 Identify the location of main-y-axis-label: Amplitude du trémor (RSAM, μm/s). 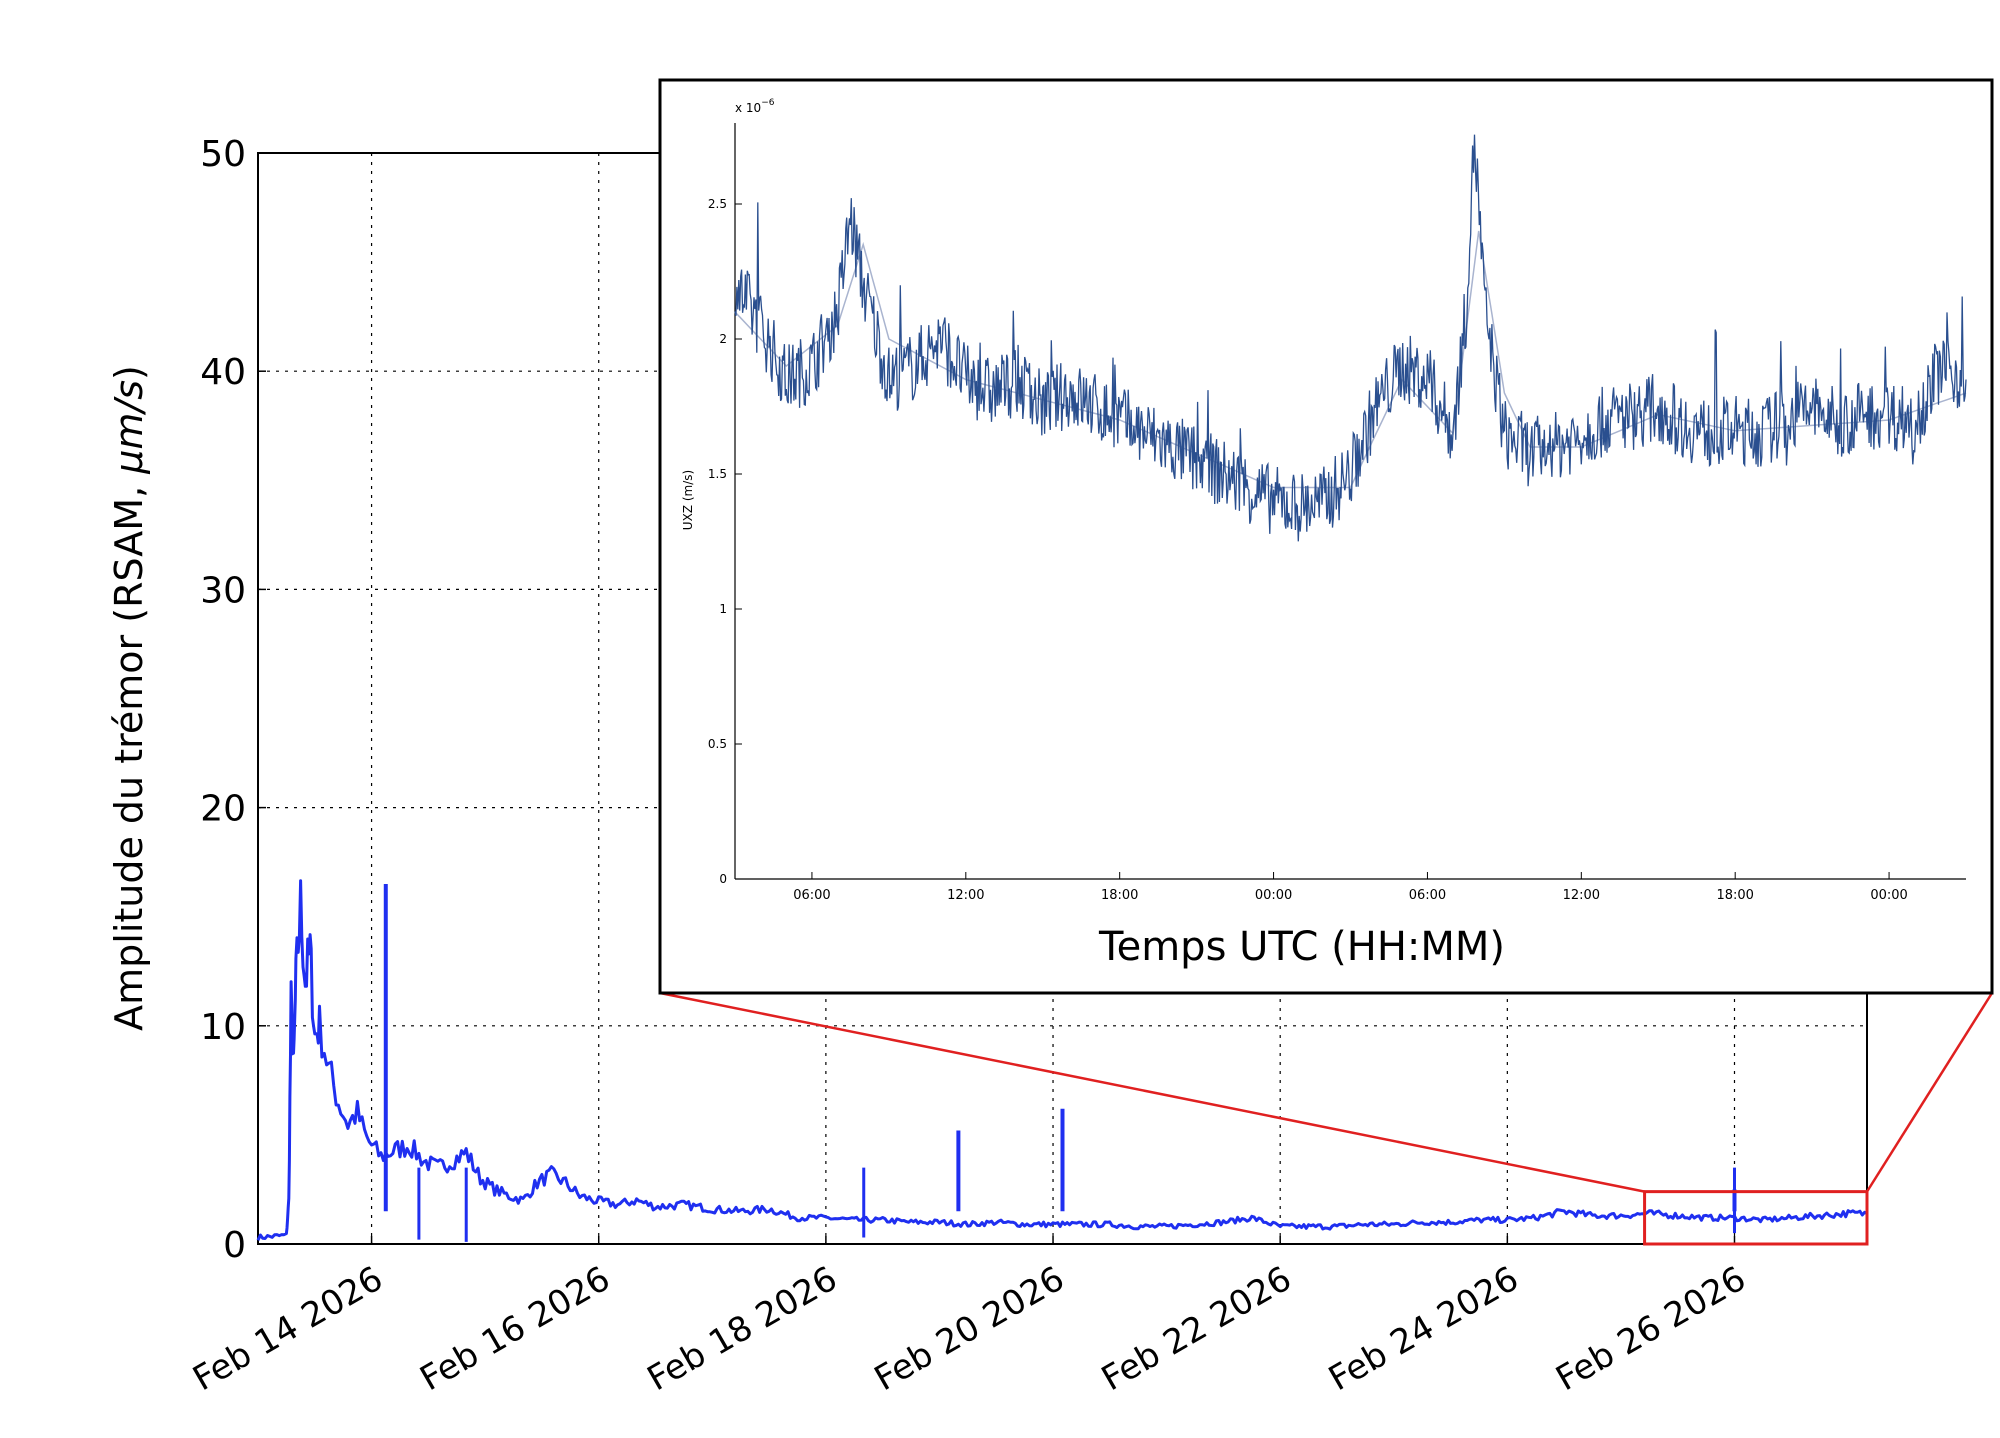
(129, 698).